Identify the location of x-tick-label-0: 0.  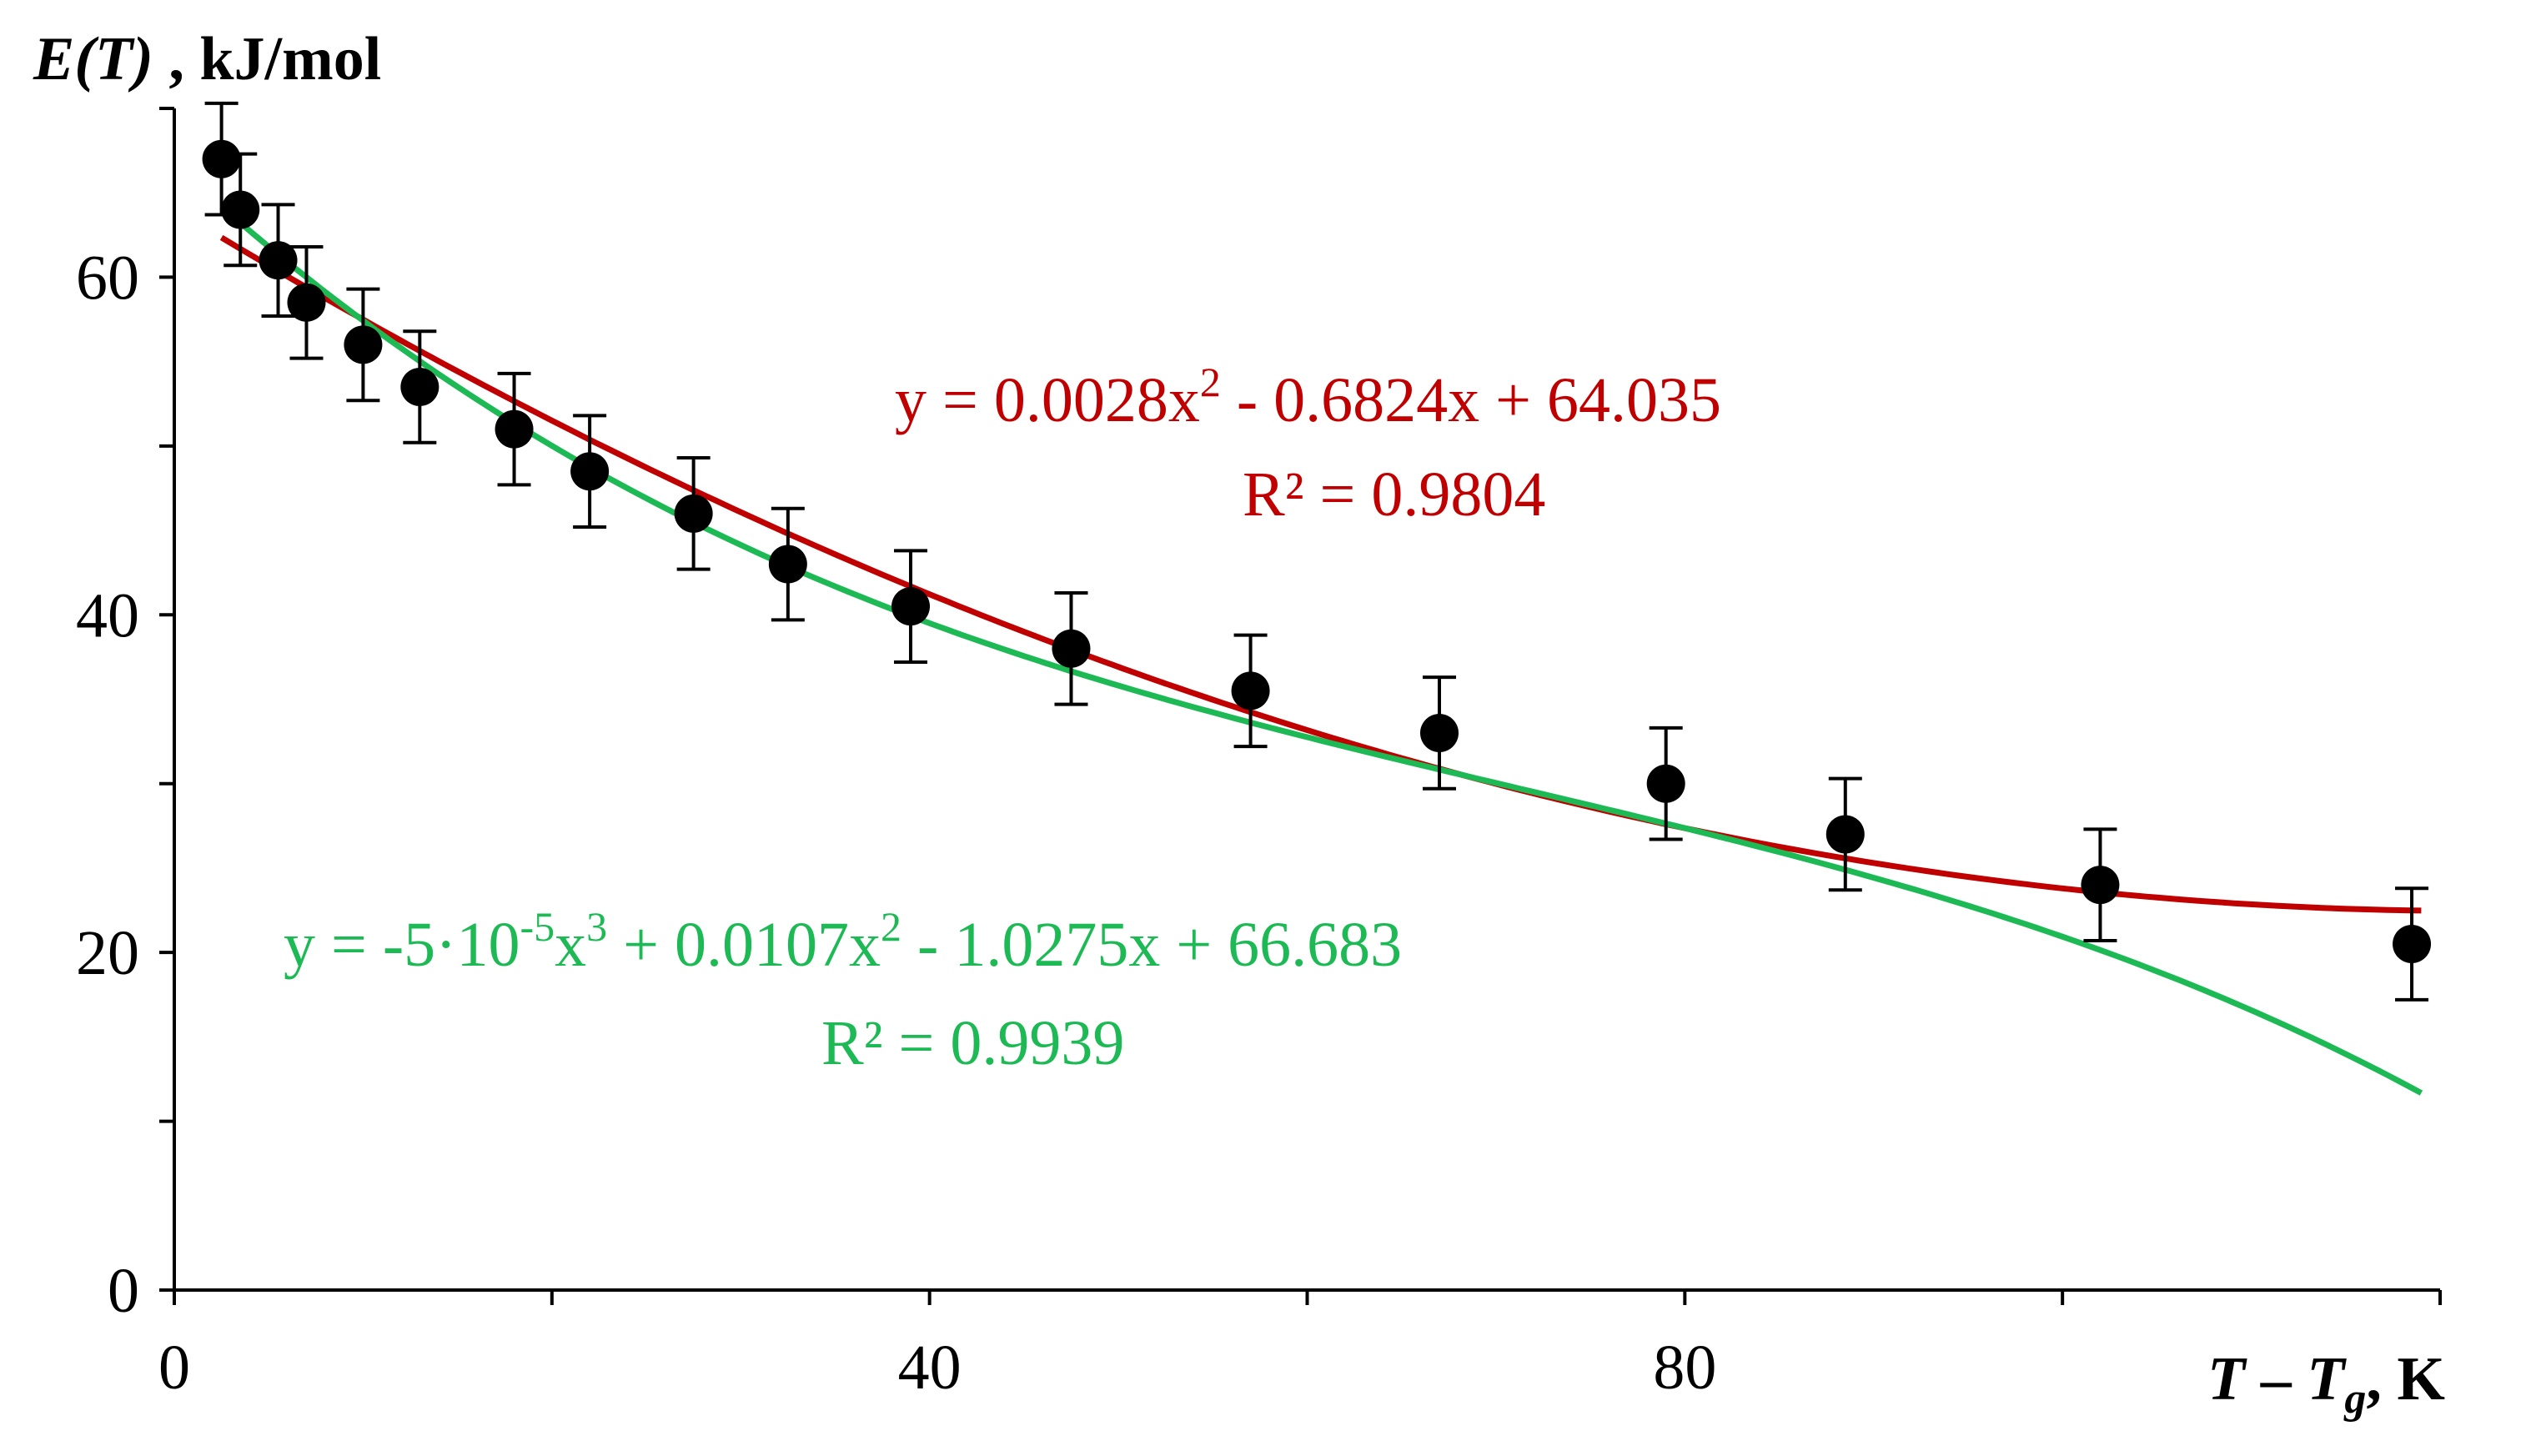
(174, 1368).